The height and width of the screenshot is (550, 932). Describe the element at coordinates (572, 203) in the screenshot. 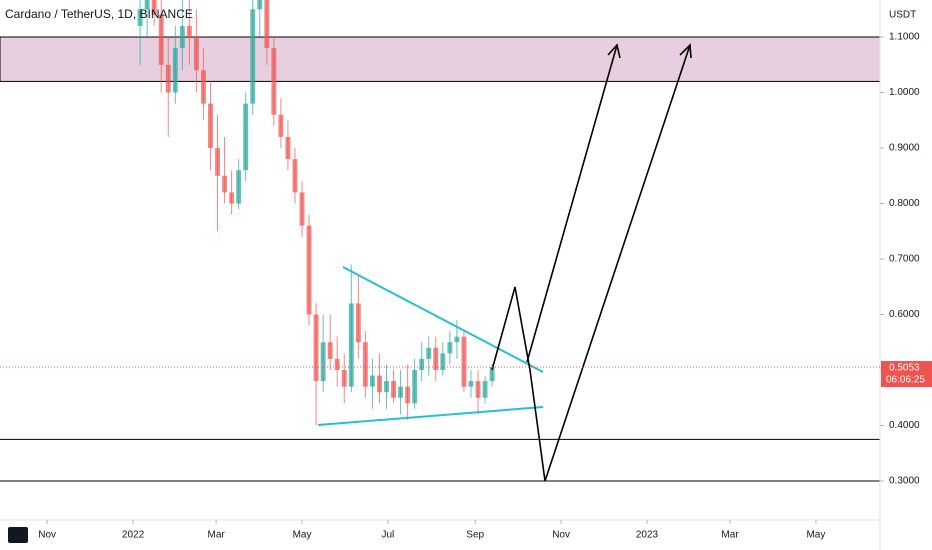

I see `projection-arrow` at that location.